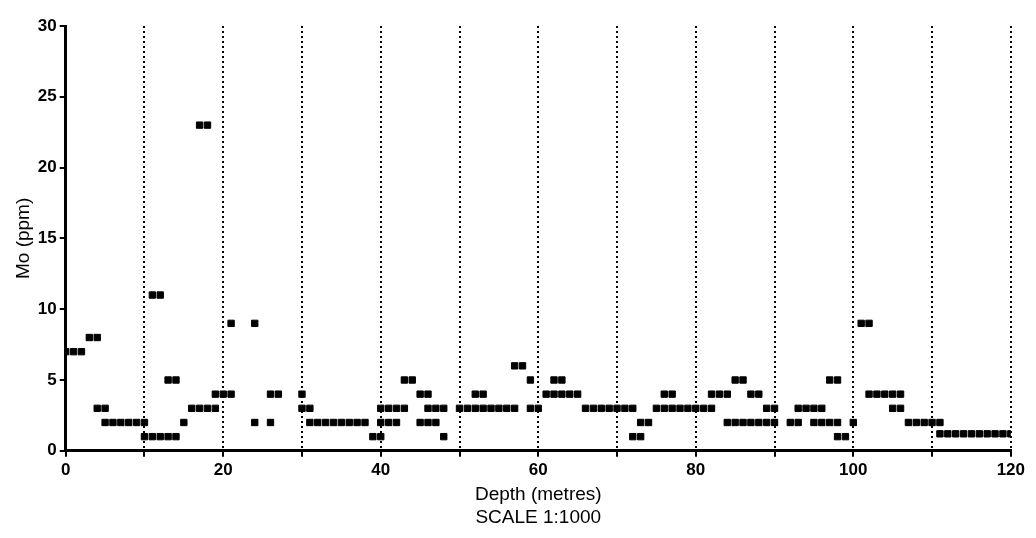 Image resolution: width=1036 pixels, height=538 pixels. What do you see at coordinates (47, 25) in the screenshot?
I see `y-tick-label: 30` at bounding box center [47, 25].